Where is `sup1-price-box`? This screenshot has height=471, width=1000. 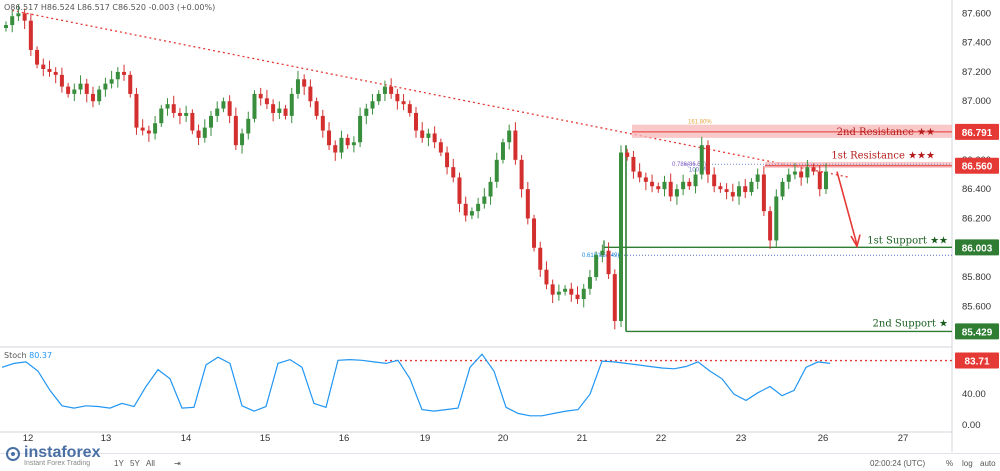
sup1-price-box is located at coordinates (977, 247).